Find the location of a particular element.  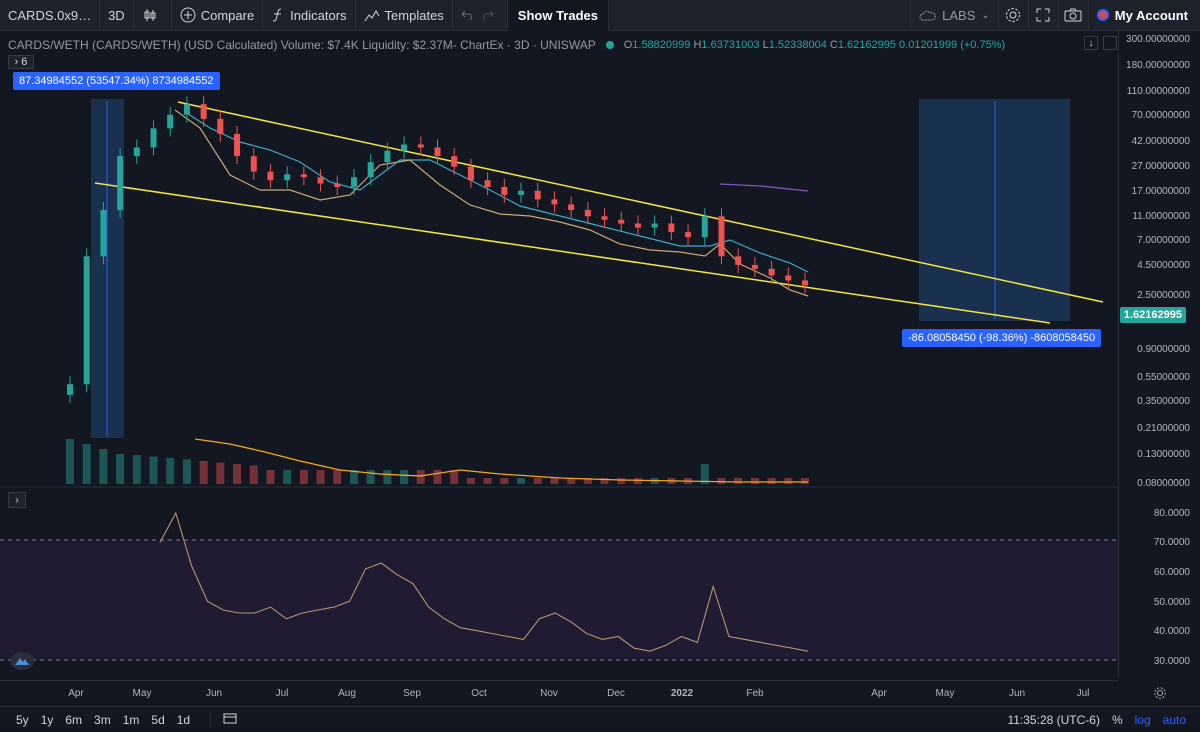

camera-icon is located at coordinates (1073, 15).